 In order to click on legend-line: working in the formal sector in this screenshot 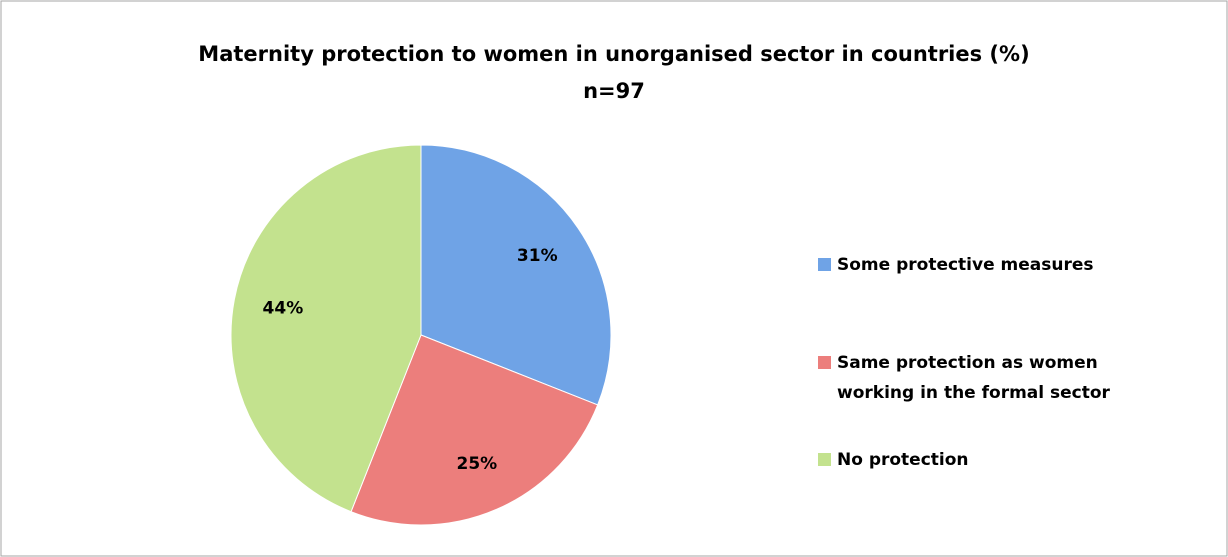, I will do `click(974, 393)`.